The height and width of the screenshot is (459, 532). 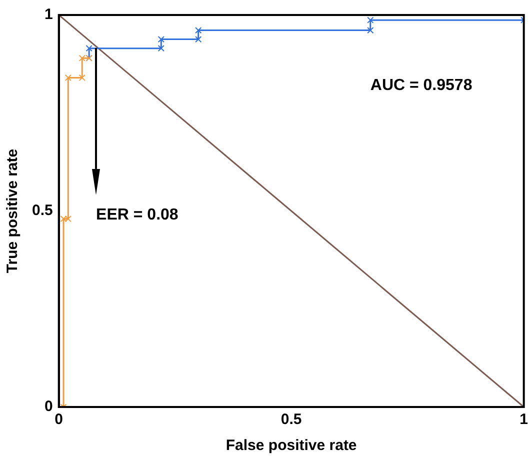 What do you see at coordinates (524, 419) in the screenshot?
I see `x-tick-label: 1` at bounding box center [524, 419].